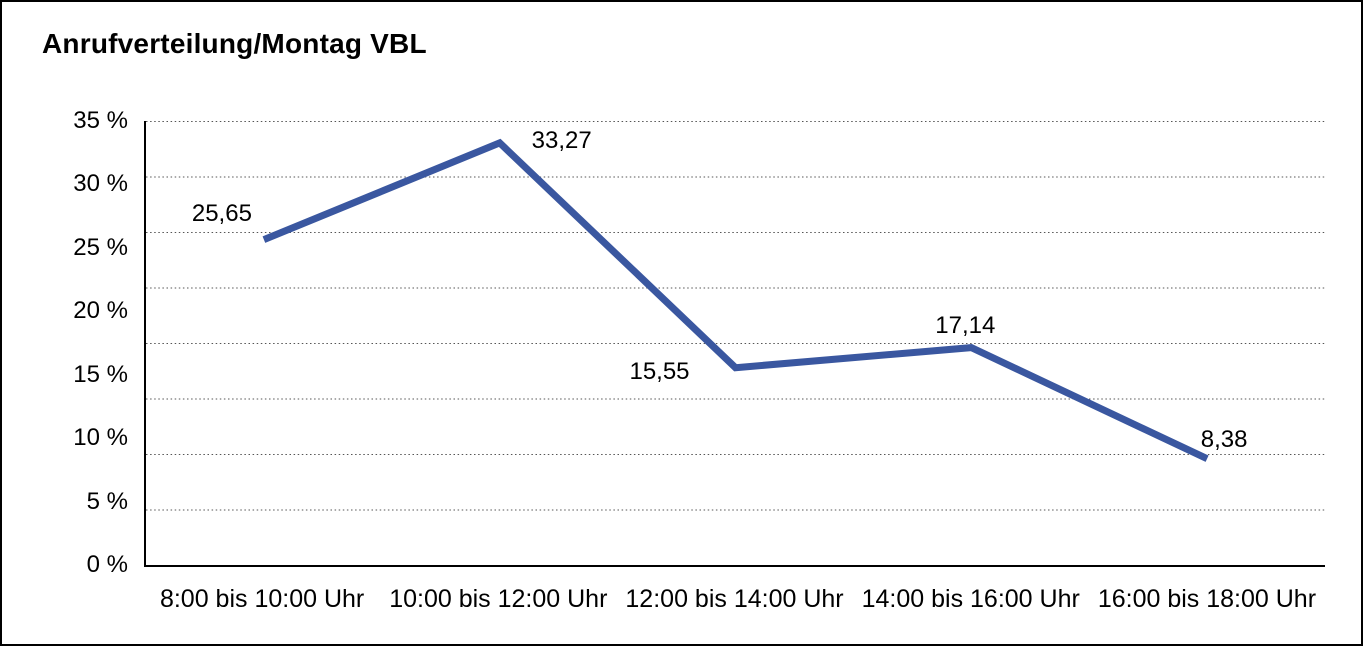  What do you see at coordinates (561, 140) in the screenshot?
I see `data-point-label: 33,27` at bounding box center [561, 140].